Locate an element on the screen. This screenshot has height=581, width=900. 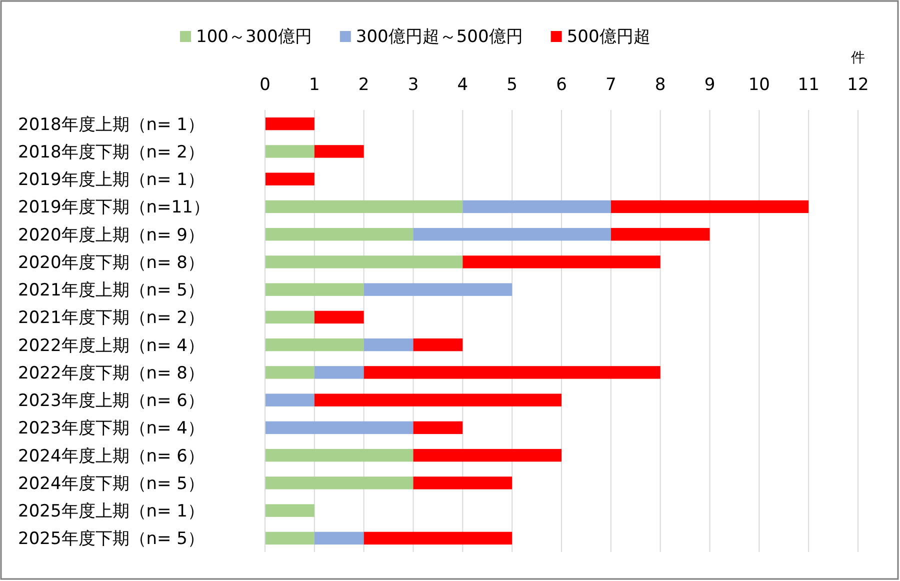
x-tick-label: 10 is located at coordinates (759, 85).